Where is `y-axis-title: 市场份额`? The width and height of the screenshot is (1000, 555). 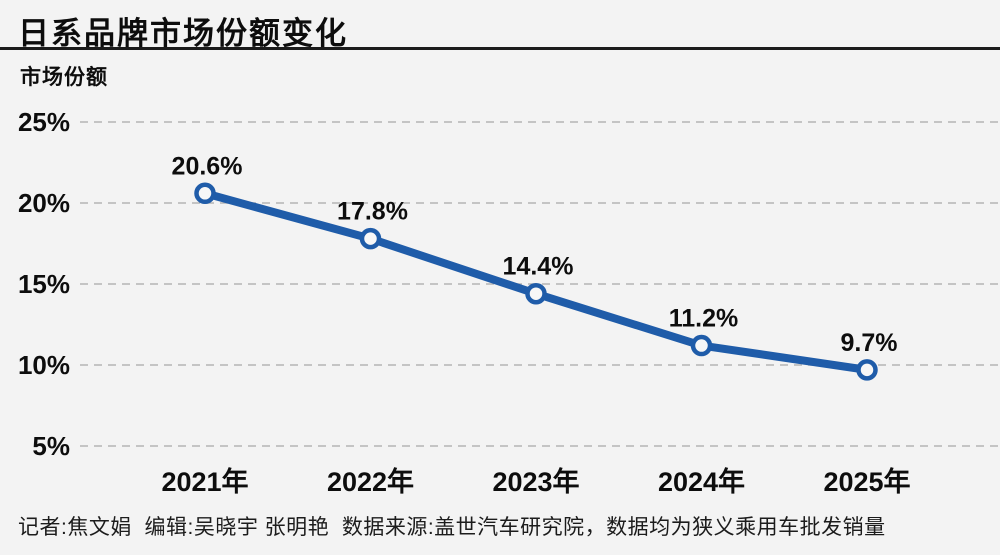 y-axis-title: 市场份额 is located at coordinates (64, 77).